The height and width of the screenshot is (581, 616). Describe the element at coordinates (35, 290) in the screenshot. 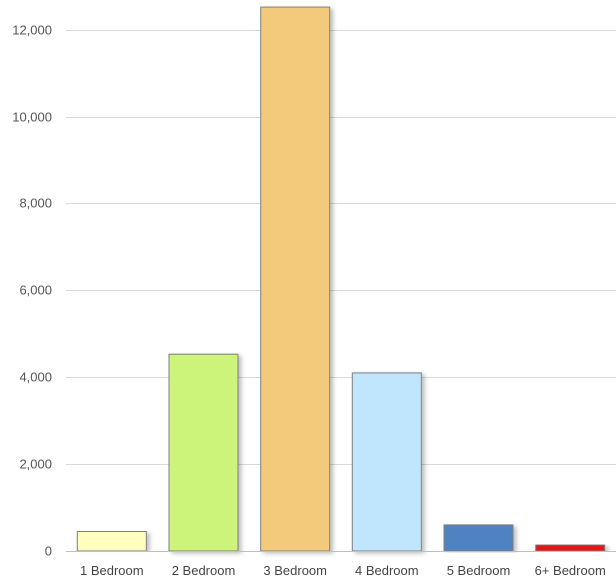

I see `y-tick-label: 6,000` at that location.